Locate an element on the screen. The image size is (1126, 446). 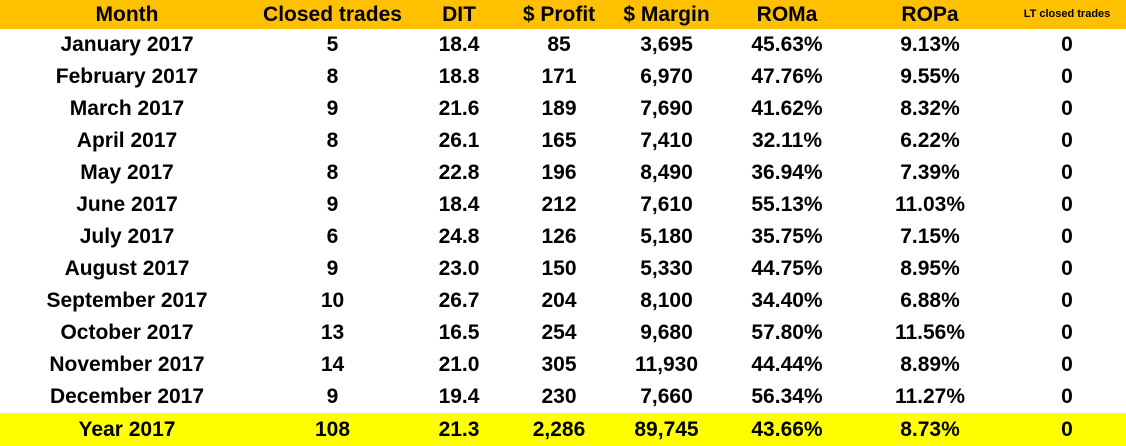
table-row: November 2017 14 21.0 305 11,930 44.44% 8.89% 0 is located at coordinates (563, 365).